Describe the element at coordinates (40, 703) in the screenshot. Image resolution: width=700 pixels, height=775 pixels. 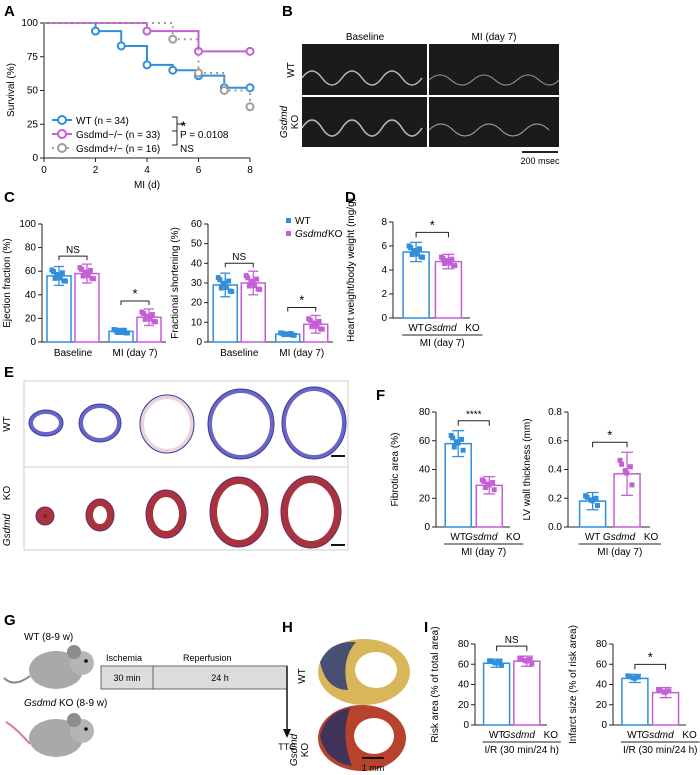
I see `mouse-ko-gene: Gsdmd` at that location.